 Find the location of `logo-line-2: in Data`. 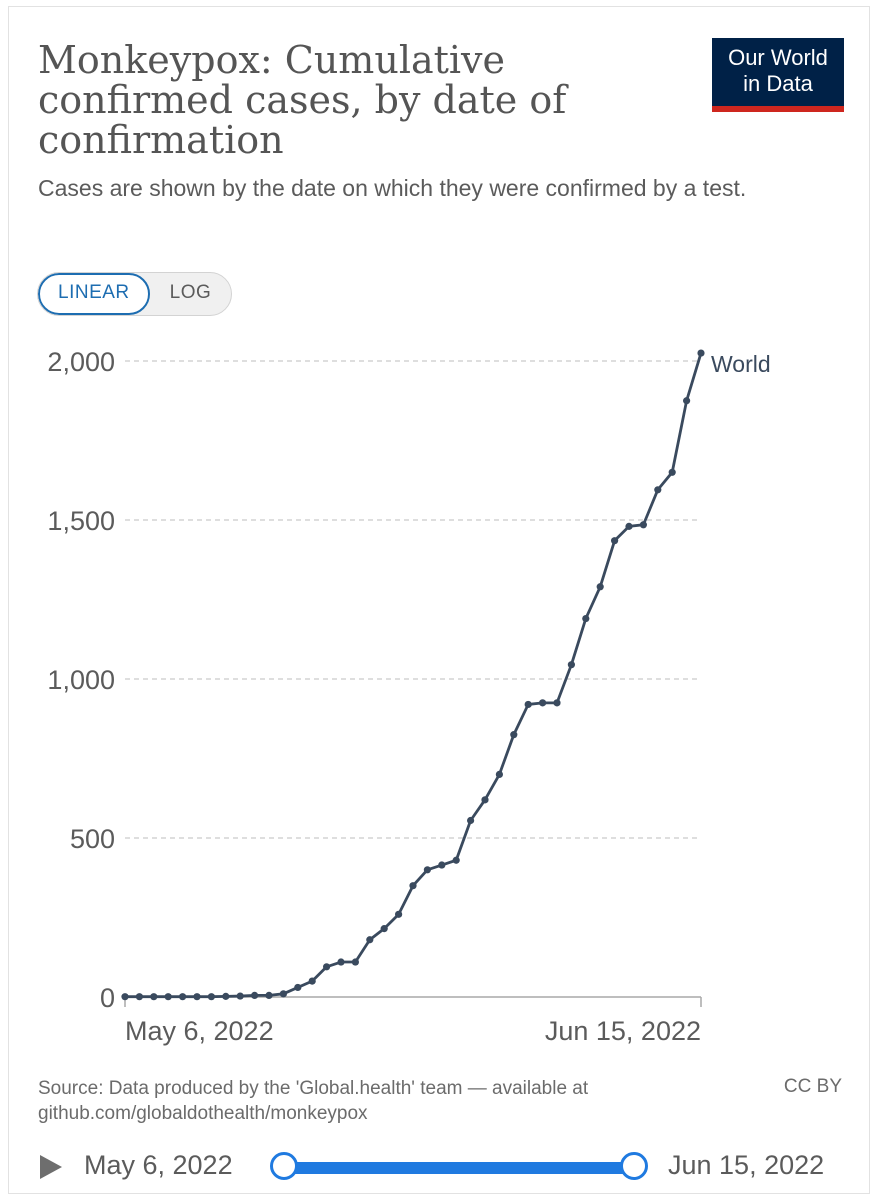

logo-line-2: in Data is located at coordinates (778, 83).